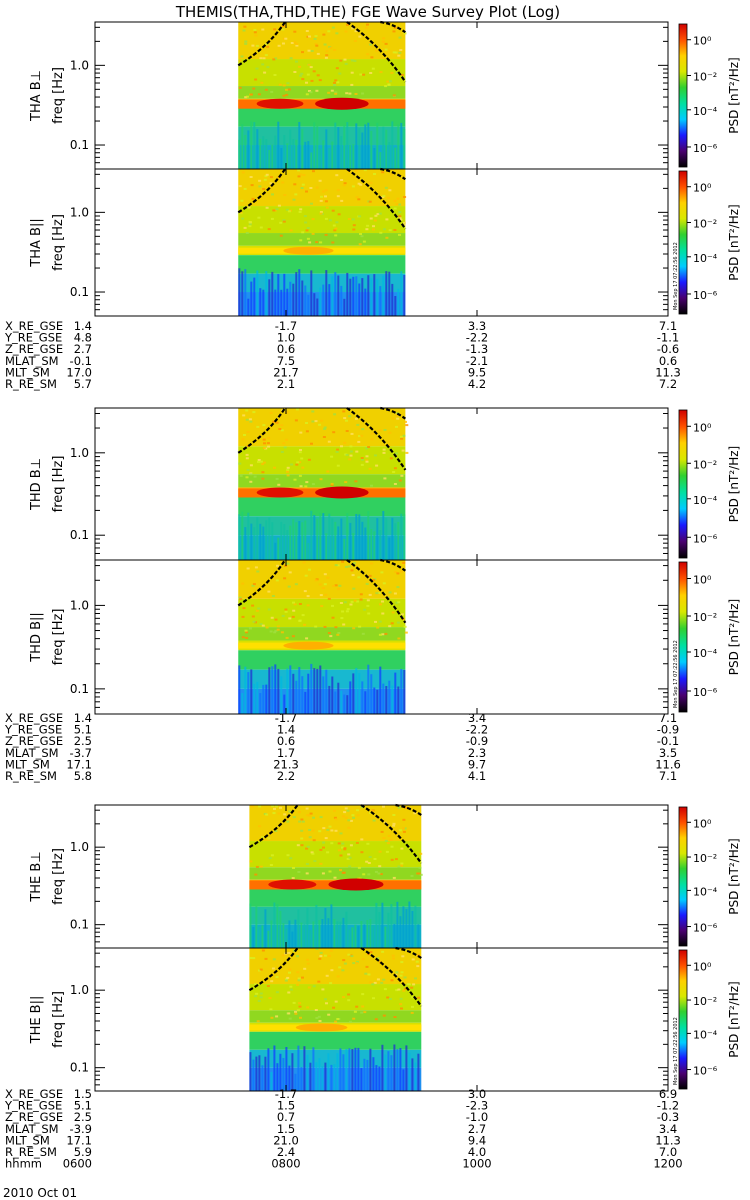 This screenshot has height=1200, width=750. I want to click on y-tick-label: 1.0, so click(79, 605).